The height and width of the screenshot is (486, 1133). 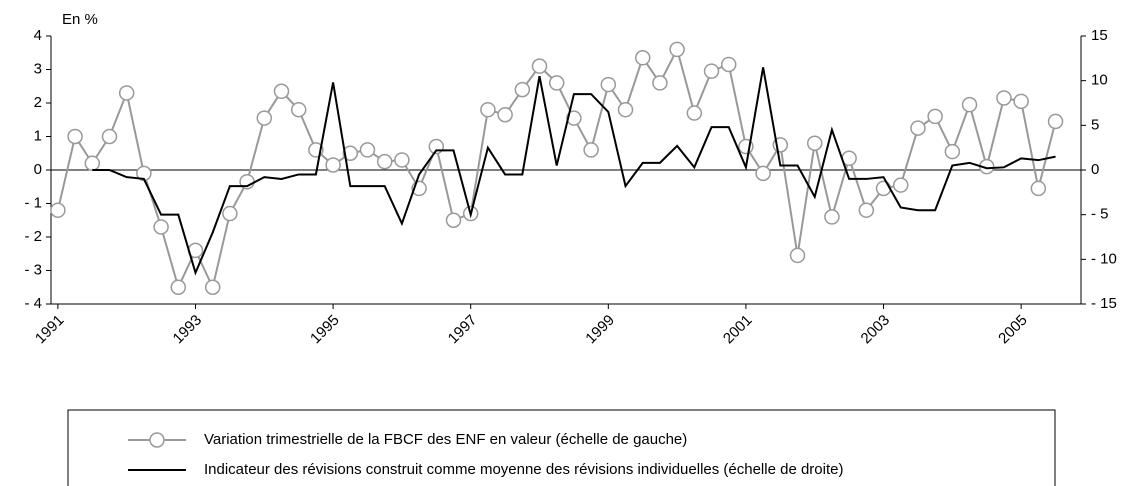 I want to click on x-tick-label: 1999, so click(x=600, y=330).